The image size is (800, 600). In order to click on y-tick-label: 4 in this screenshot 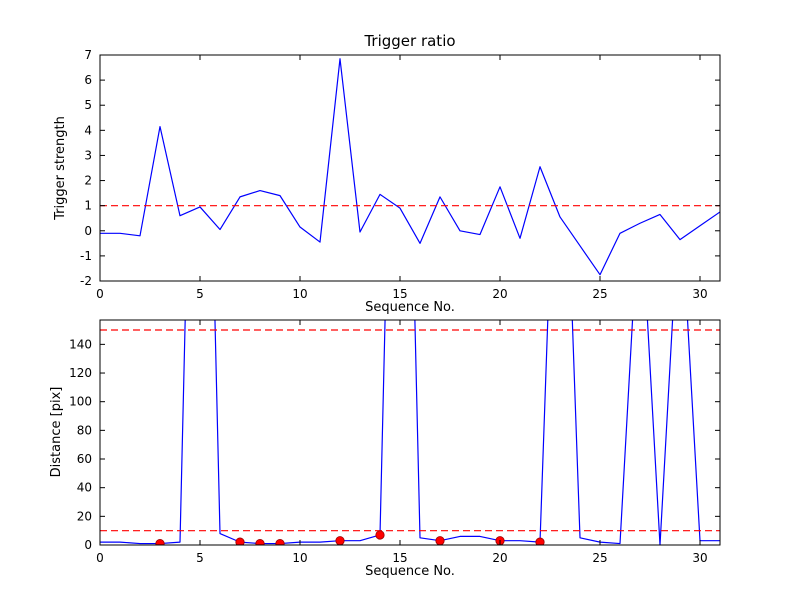, I will do `click(88, 130)`.